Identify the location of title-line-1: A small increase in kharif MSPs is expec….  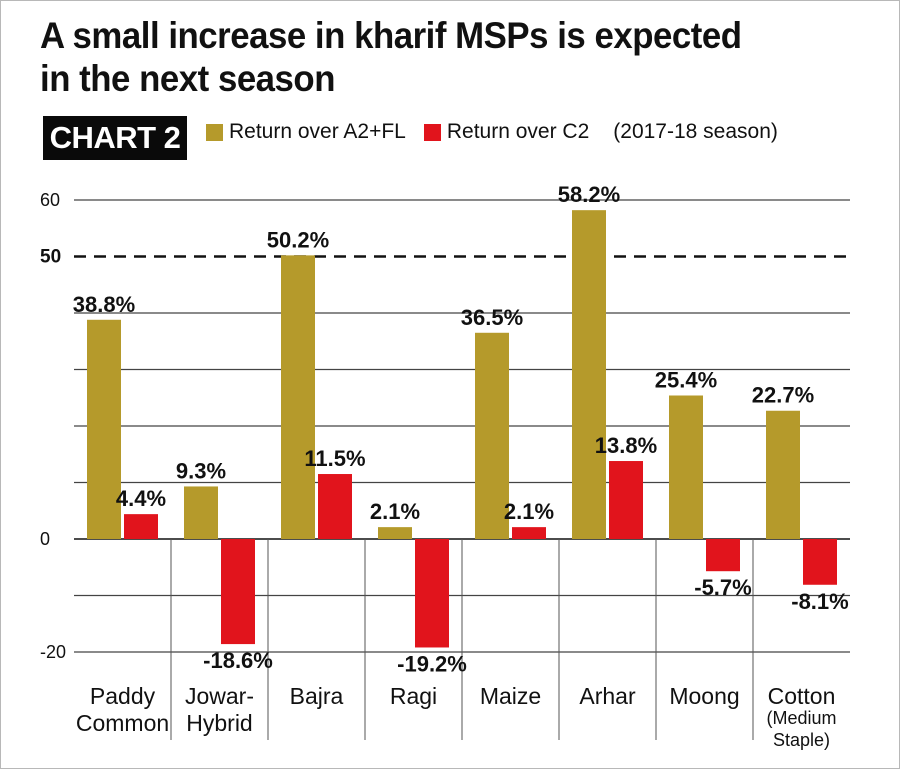
(391, 35).